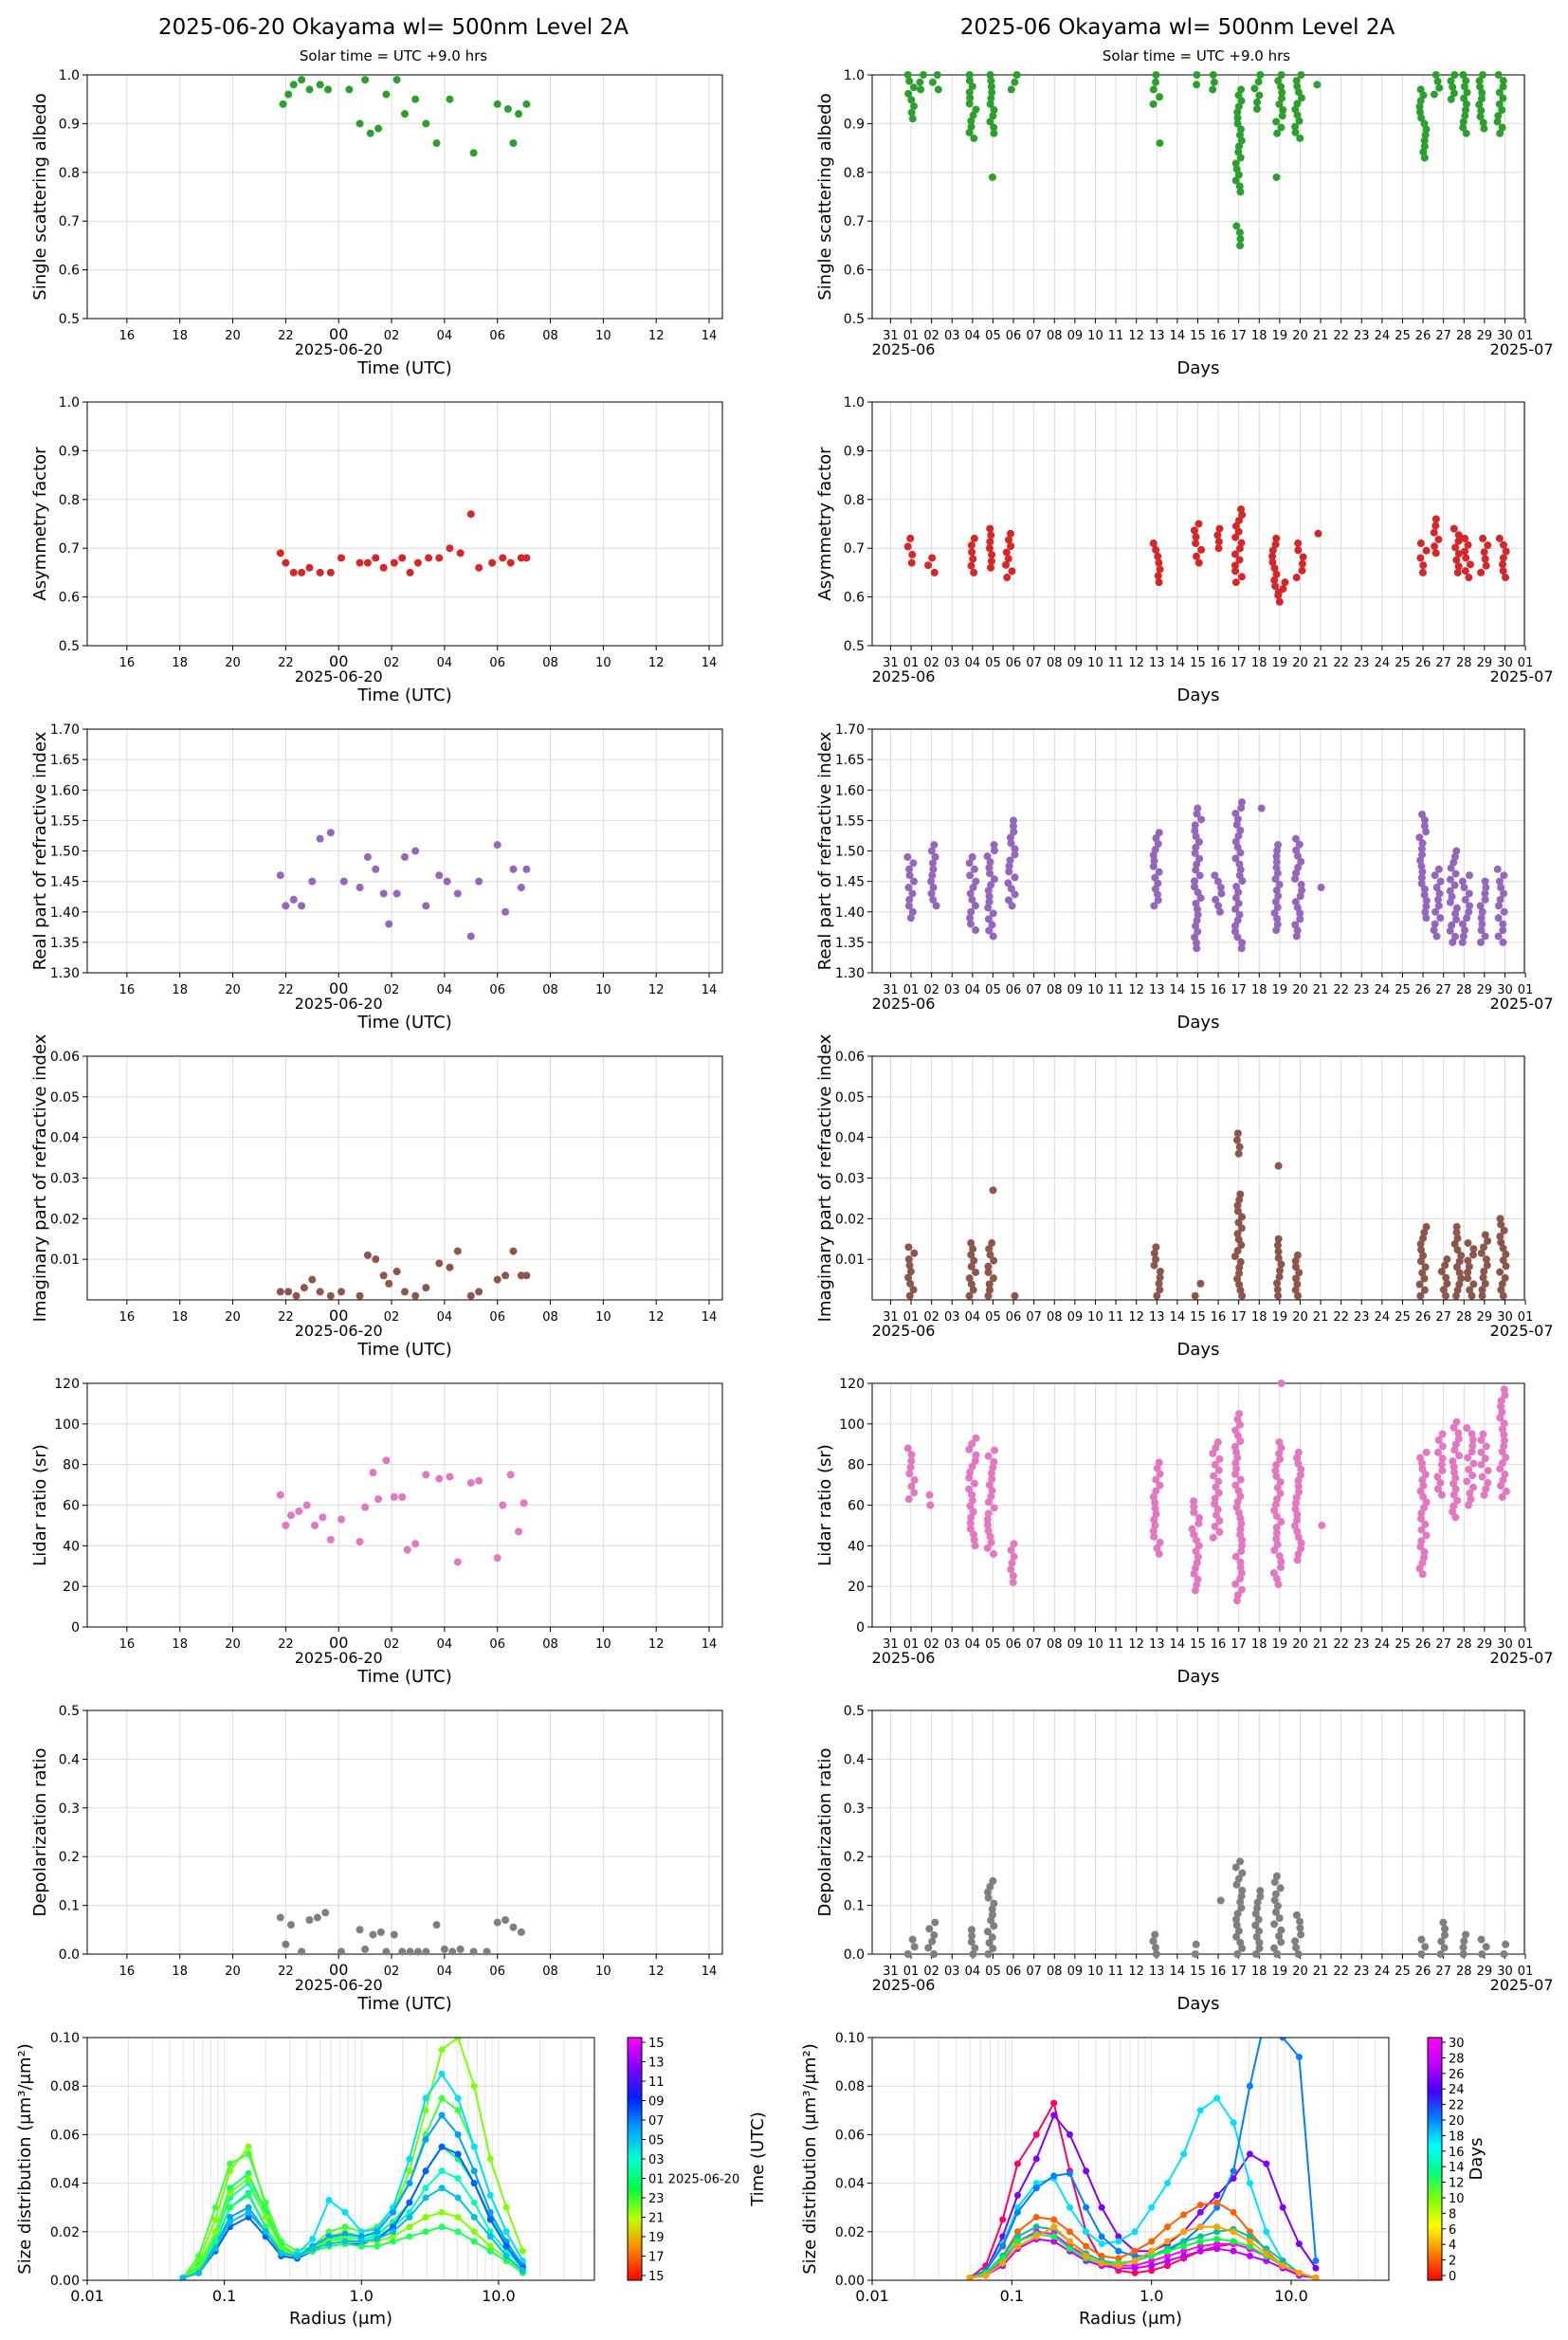 This screenshot has height=2340, width=1568. What do you see at coordinates (810, 2158) in the screenshot?
I see `y-axis-label: Size distribution (μm³/μm²)` at bounding box center [810, 2158].